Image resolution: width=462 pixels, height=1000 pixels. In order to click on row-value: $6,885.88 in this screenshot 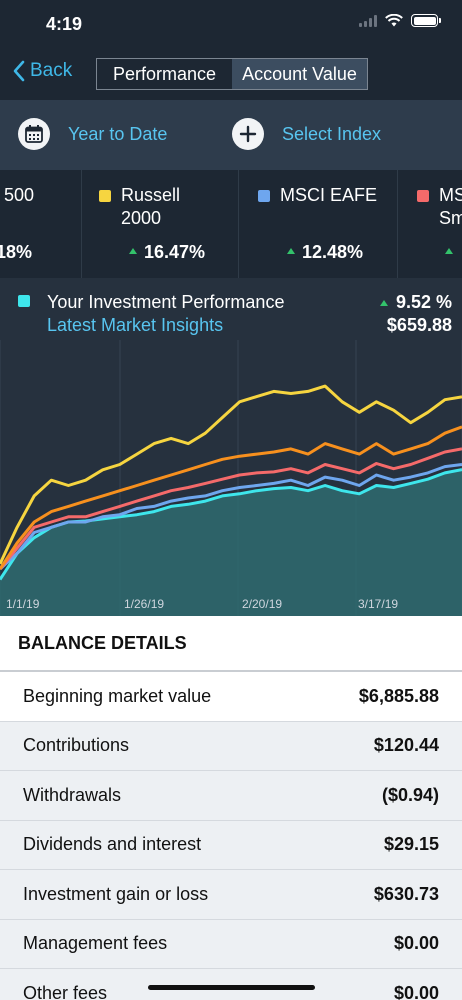, I will do `click(398, 695)`.